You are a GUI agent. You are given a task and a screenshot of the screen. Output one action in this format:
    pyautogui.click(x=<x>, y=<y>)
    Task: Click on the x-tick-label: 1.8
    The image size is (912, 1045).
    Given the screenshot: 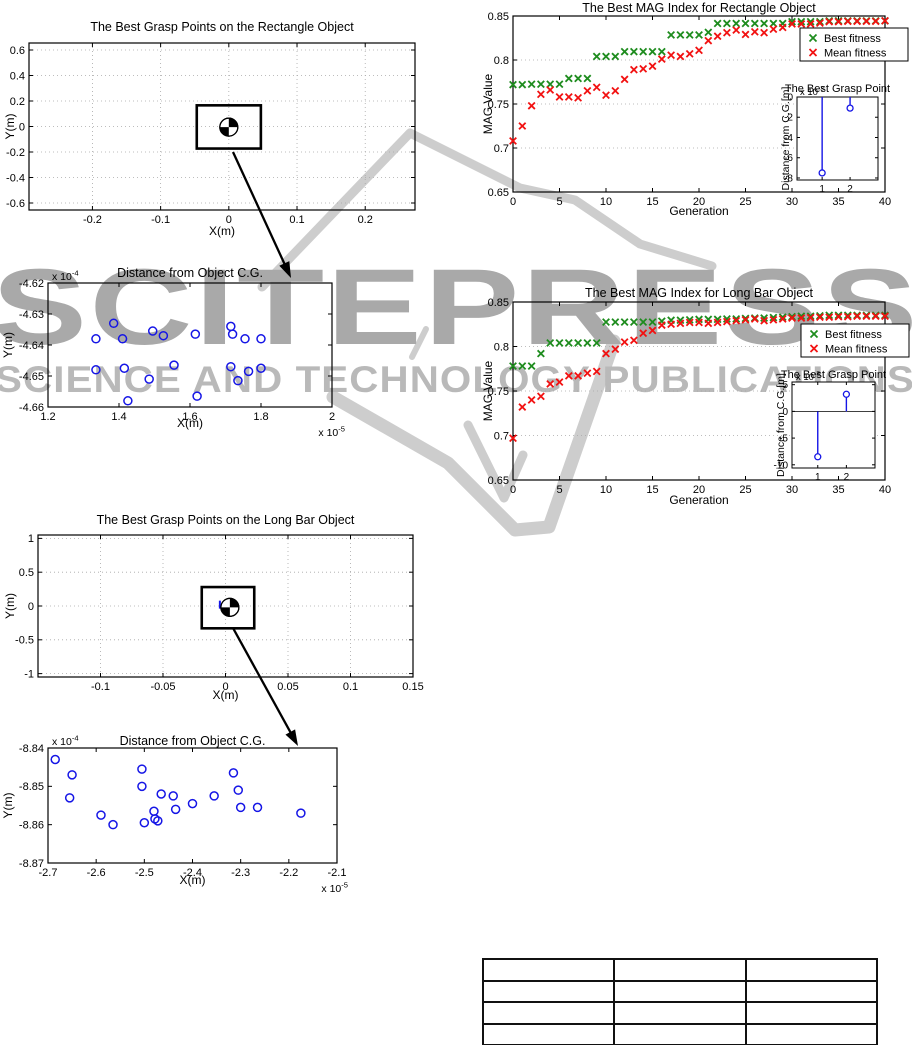 What is the action you would take?
    pyautogui.click(x=260, y=417)
    